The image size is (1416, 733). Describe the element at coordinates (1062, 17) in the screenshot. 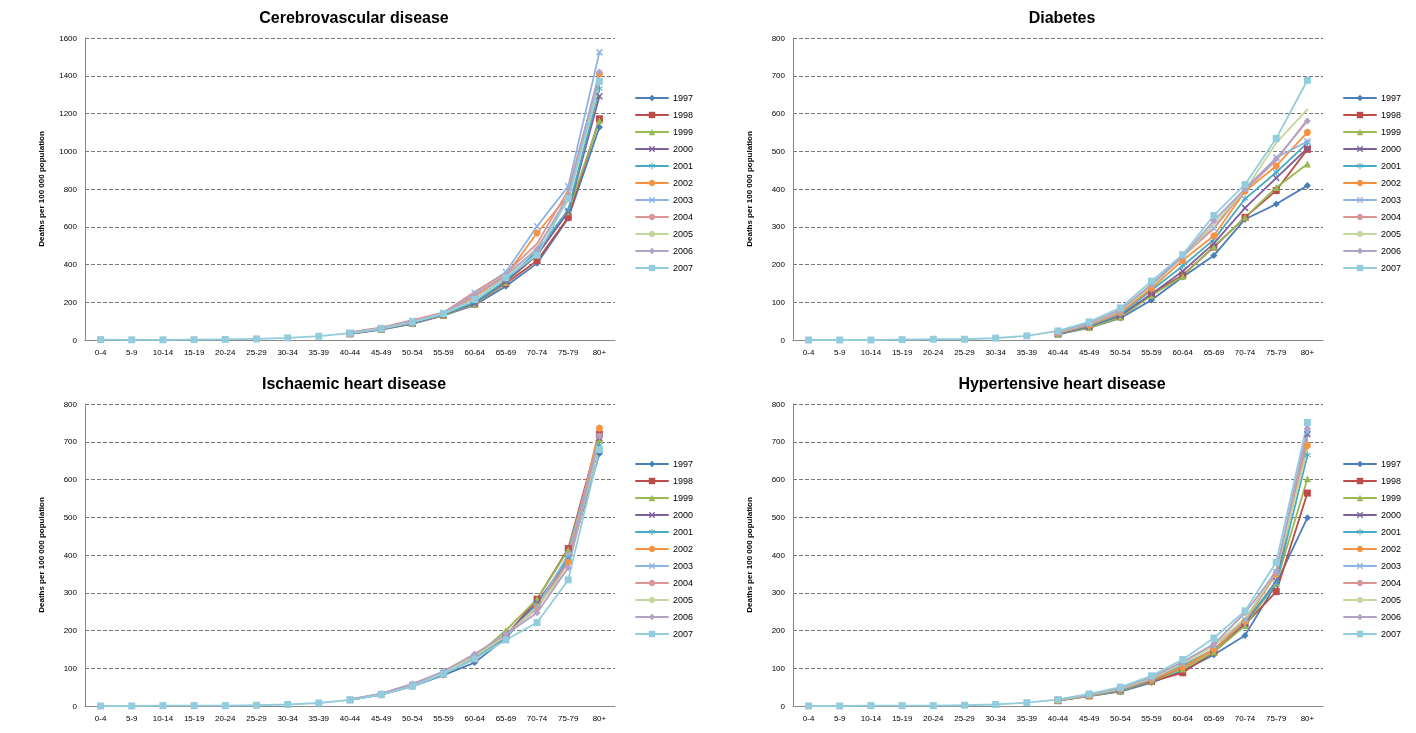

I see `chart-title: Diabetes` at that location.